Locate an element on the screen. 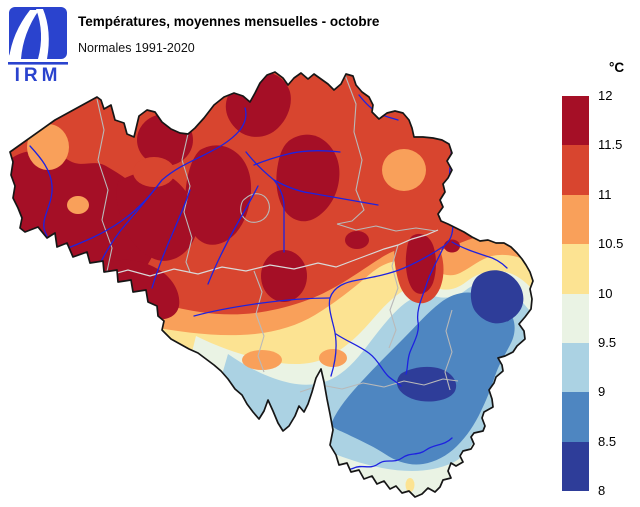 This screenshot has width=640, height=507. zone-hesbaye-hot is located at coordinates (284, 276).